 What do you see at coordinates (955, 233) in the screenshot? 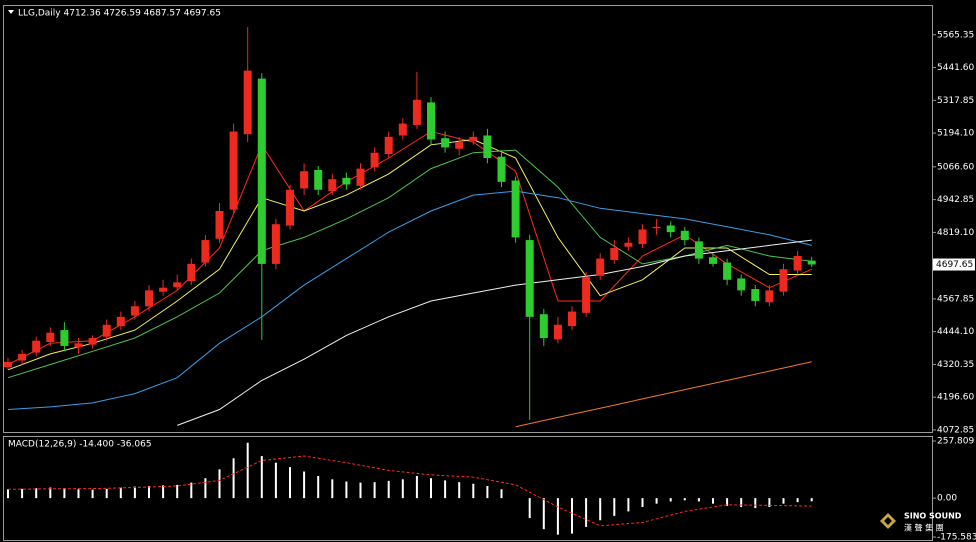
I see `y-tick-label: 4819.10` at bounding box center [955, 233].